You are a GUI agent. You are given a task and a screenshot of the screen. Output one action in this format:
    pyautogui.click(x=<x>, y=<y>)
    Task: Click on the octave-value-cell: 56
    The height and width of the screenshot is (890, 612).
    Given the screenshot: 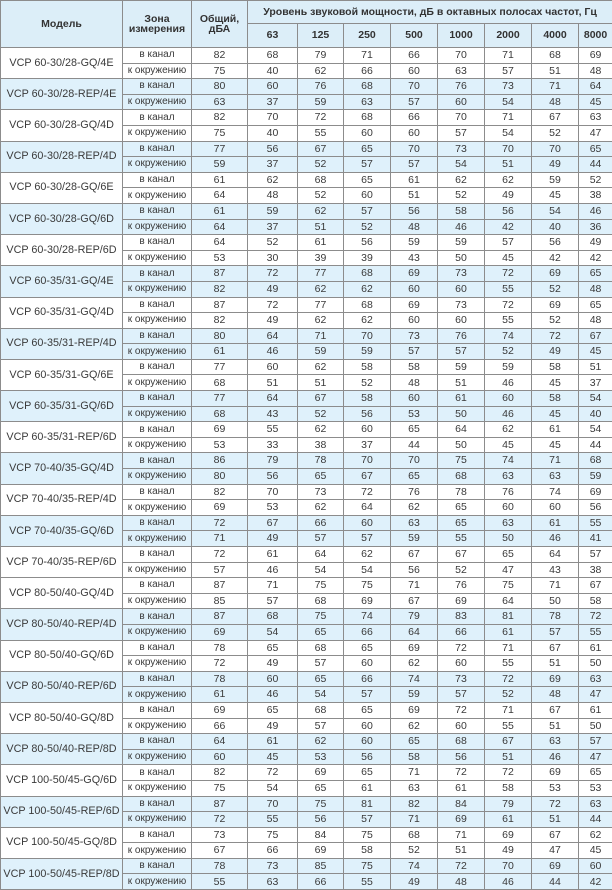 What is the action you would take?
    pyautogui.click(x=414, y=211)
    